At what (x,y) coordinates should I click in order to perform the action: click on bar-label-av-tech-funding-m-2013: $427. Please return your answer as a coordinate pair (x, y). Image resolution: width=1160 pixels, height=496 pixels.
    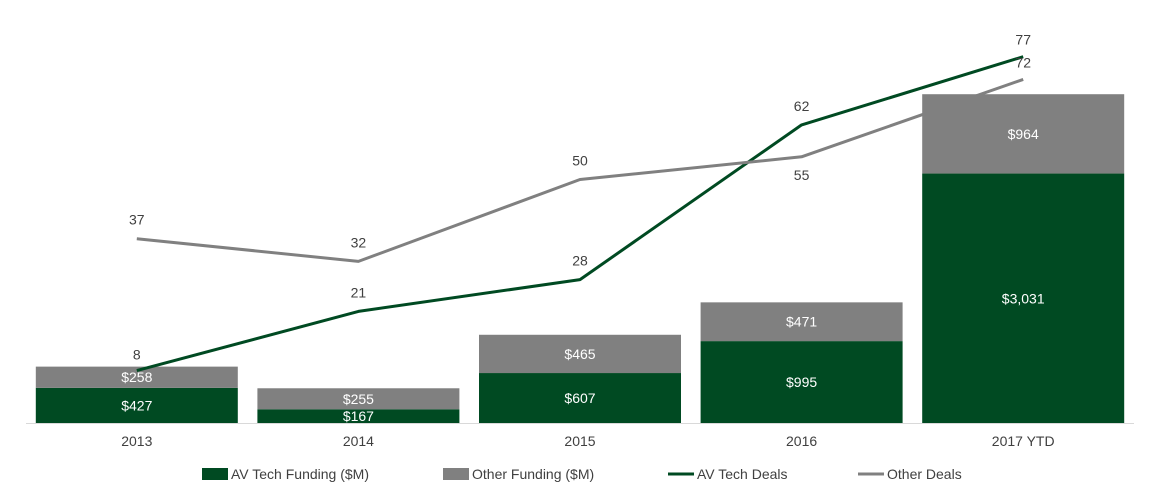
    Looking at the image, I should click on (136, 405).